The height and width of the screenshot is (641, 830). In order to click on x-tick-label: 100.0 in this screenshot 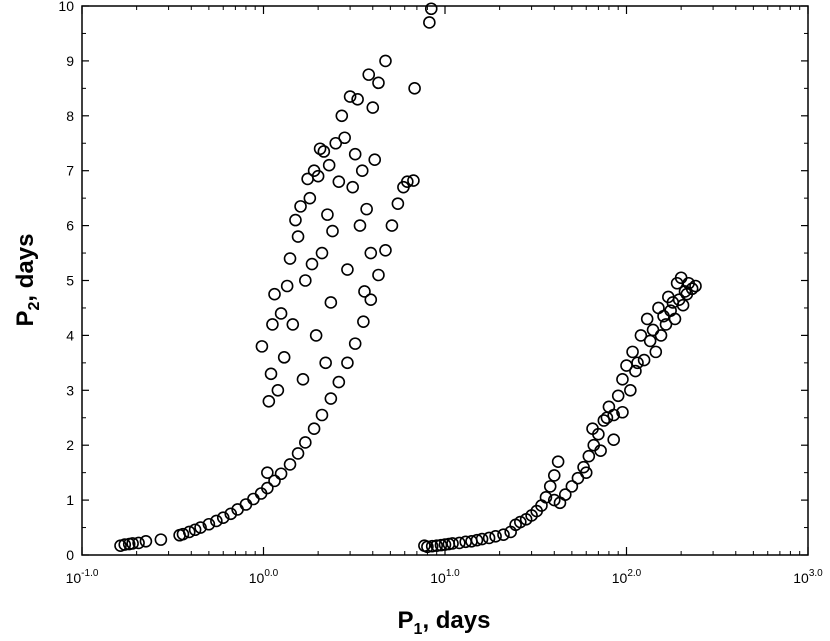, I will do `click(264, 577)`.